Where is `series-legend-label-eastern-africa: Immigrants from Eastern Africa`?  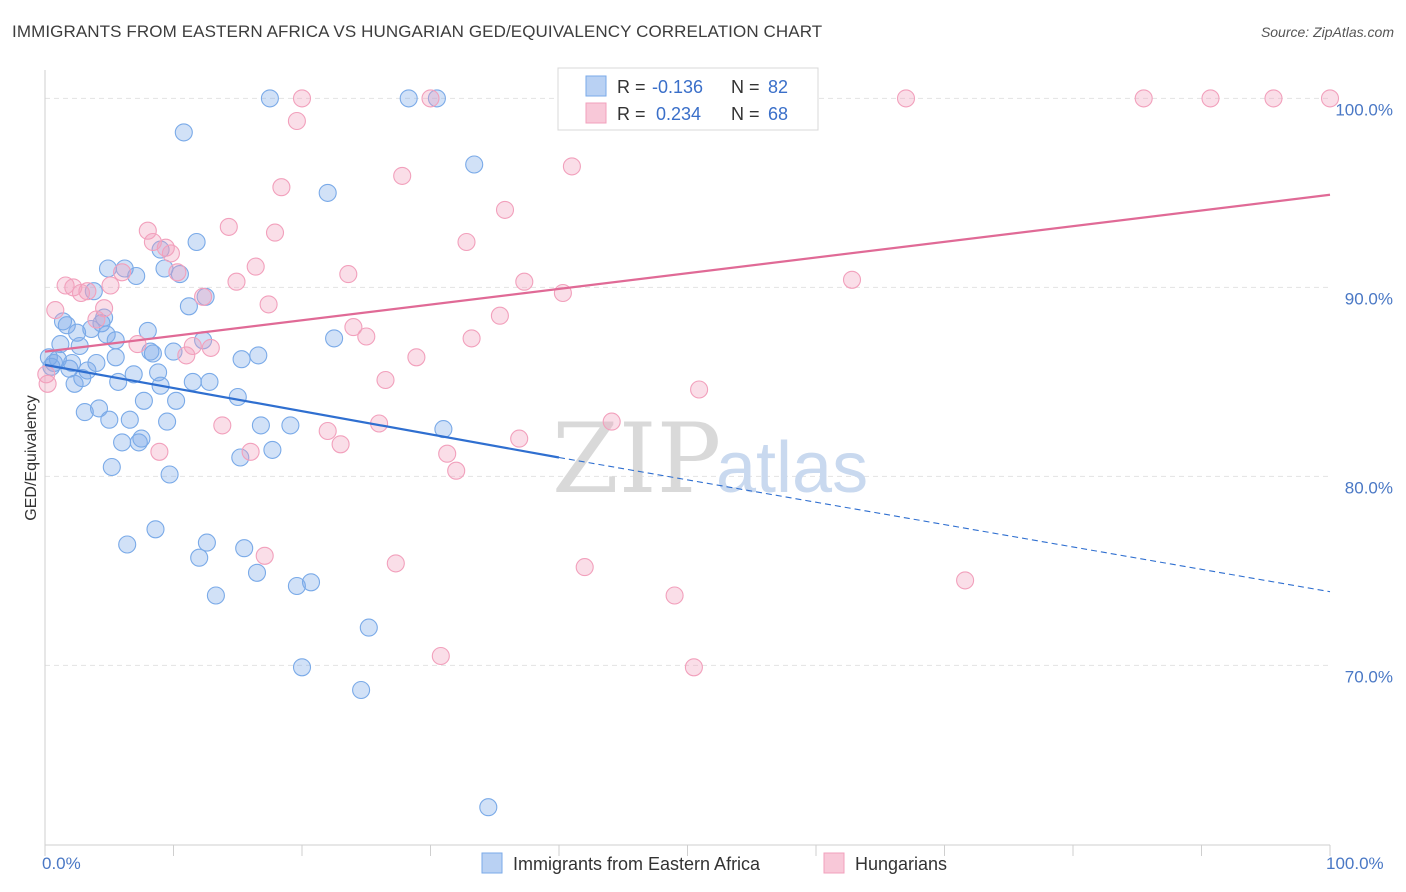 series-legend-label-eastern-africa: Immigrants from Eastern Africa is located at coordinates (637, 864).